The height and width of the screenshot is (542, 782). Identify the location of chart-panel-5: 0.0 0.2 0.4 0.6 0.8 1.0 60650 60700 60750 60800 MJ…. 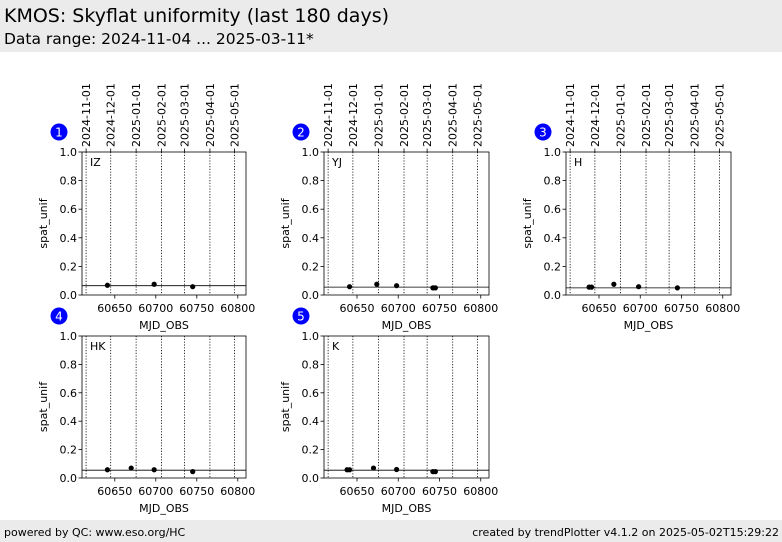
(388, 411).